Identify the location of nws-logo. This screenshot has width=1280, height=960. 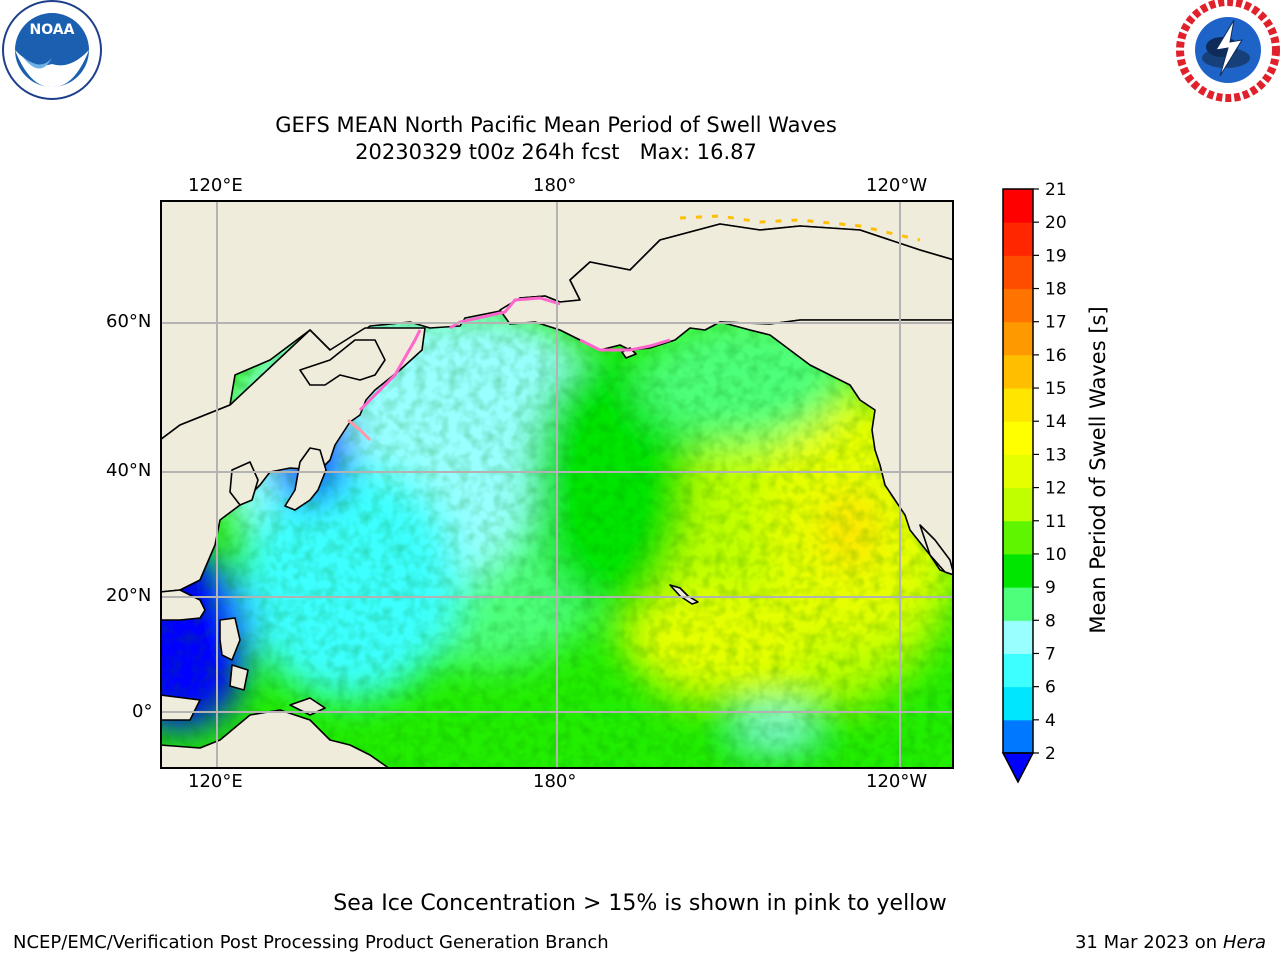
(1228, 52).